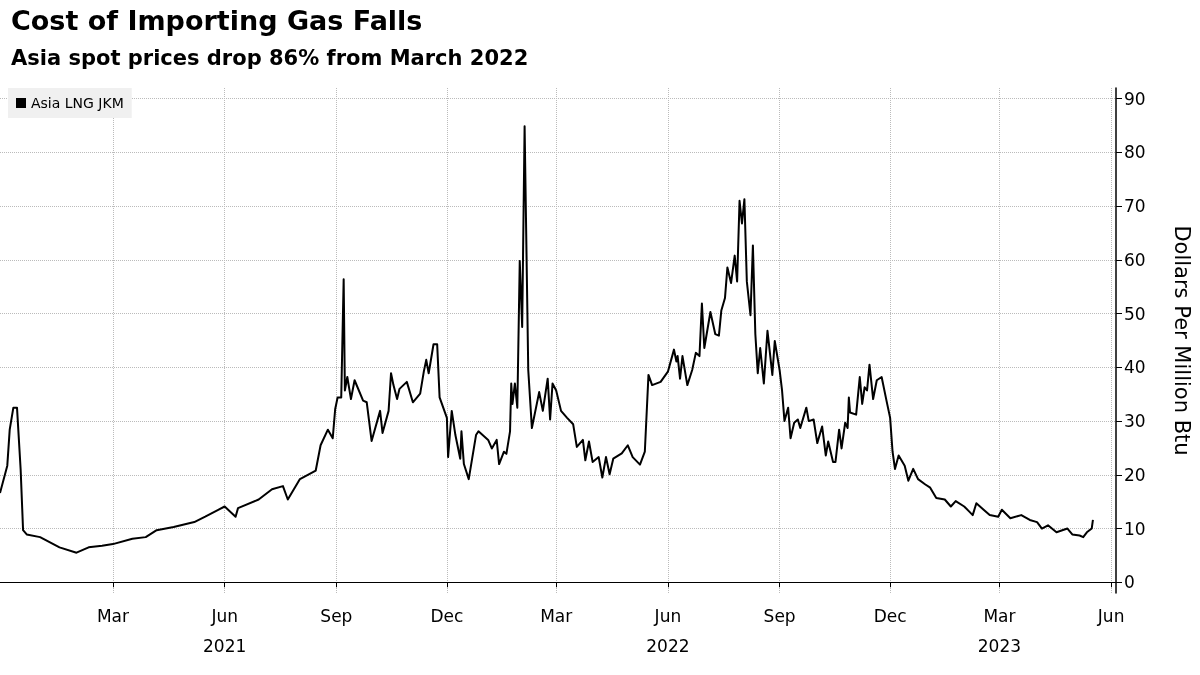 The width and height of the screenshot is (1200, 675). What do you see at coordinates (1135, 528) in the screenshot?
I see `y-tick-label: 10` at bounding box center [1135, 528].